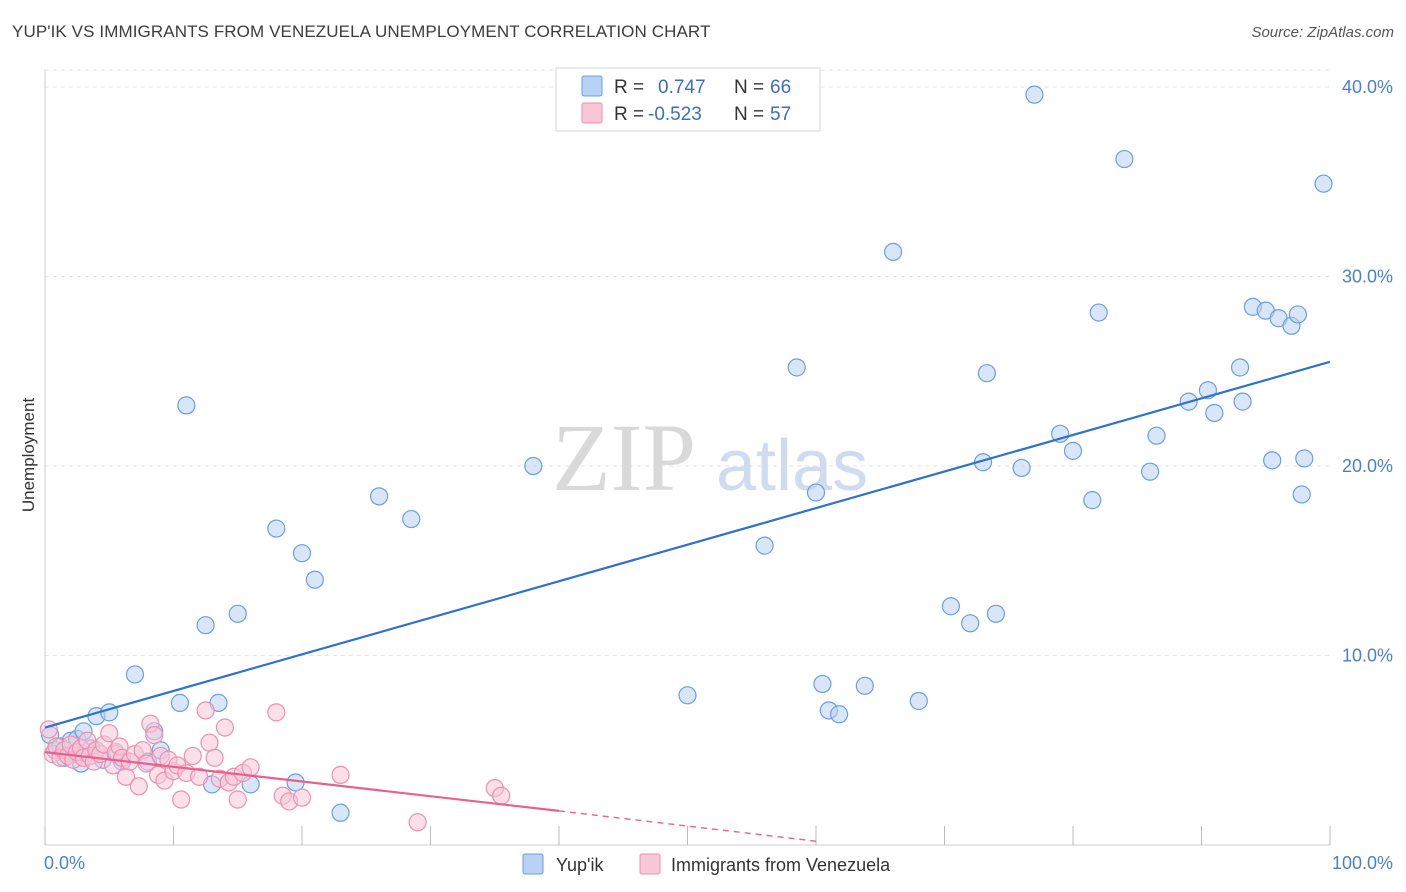 This screenshot has height=892, width=1406. Describe the element at coordinates (749, 87) in the screenshot. I see `legend-n-label-yupik: N =` at that location.